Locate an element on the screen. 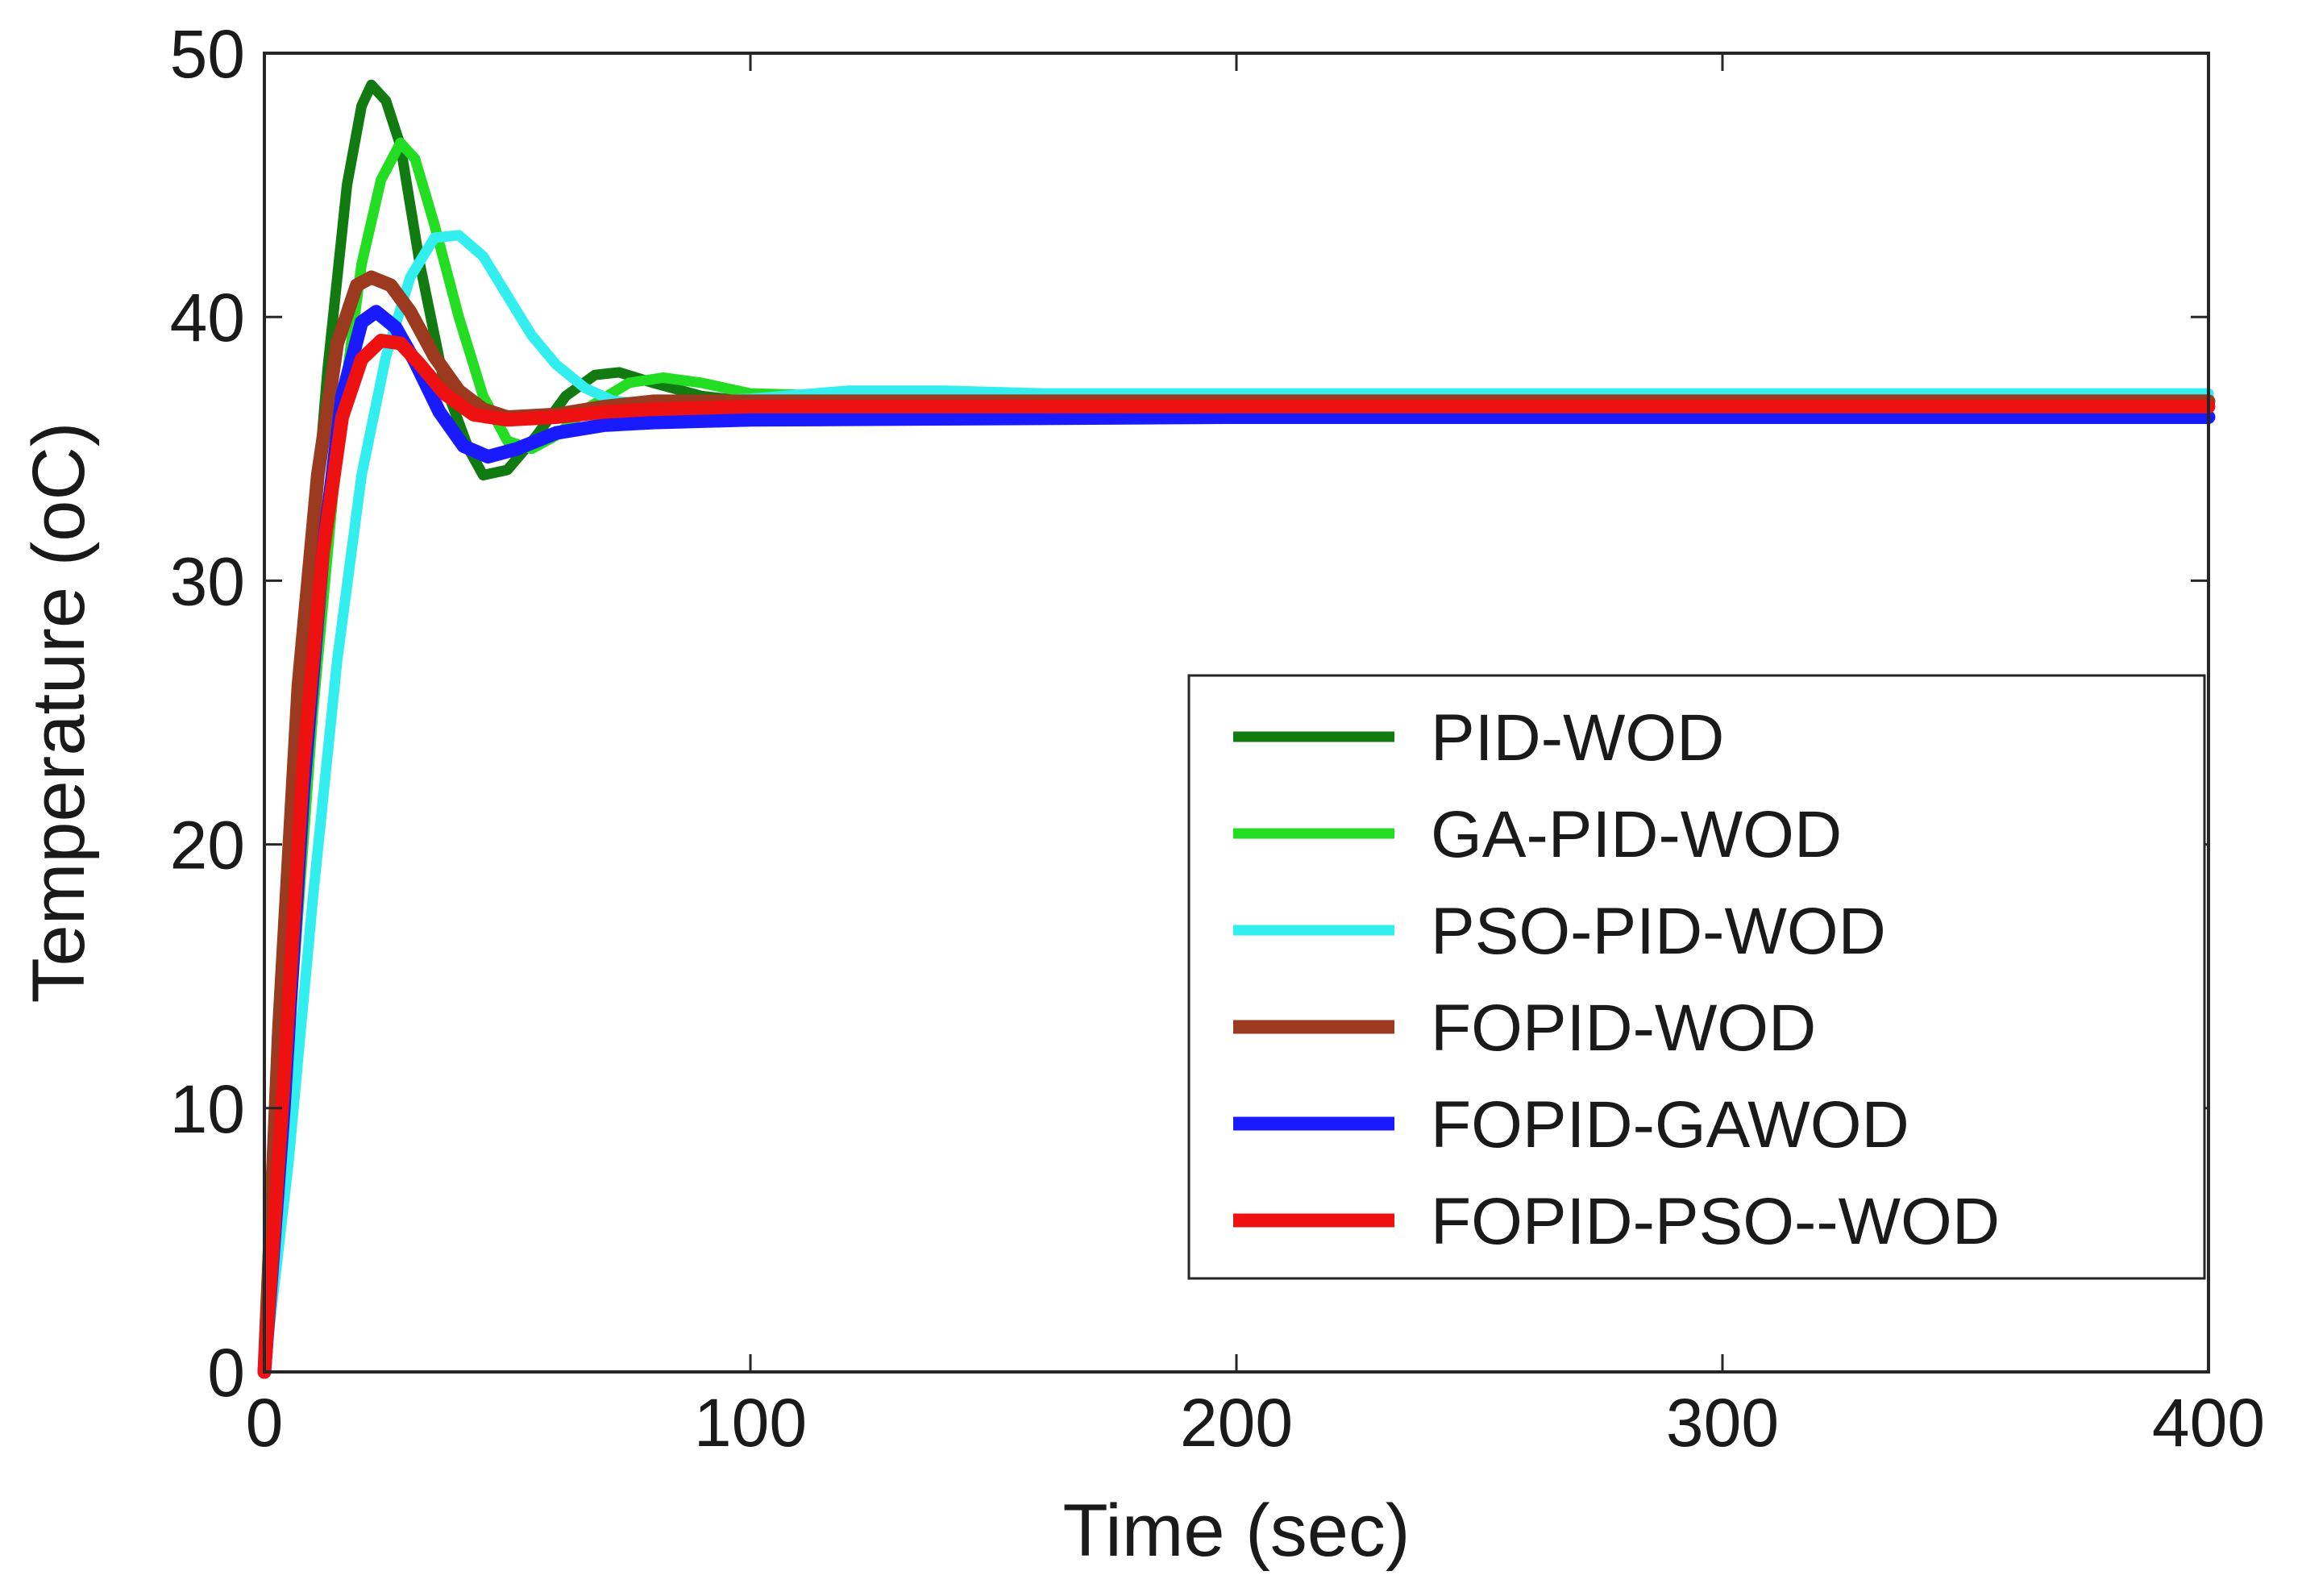  y-tick-label: 40 is located at coordinates (208, 317).